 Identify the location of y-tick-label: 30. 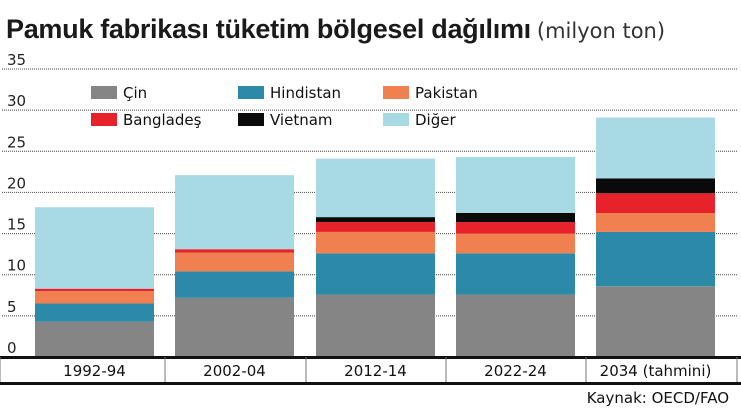
(16, 101).